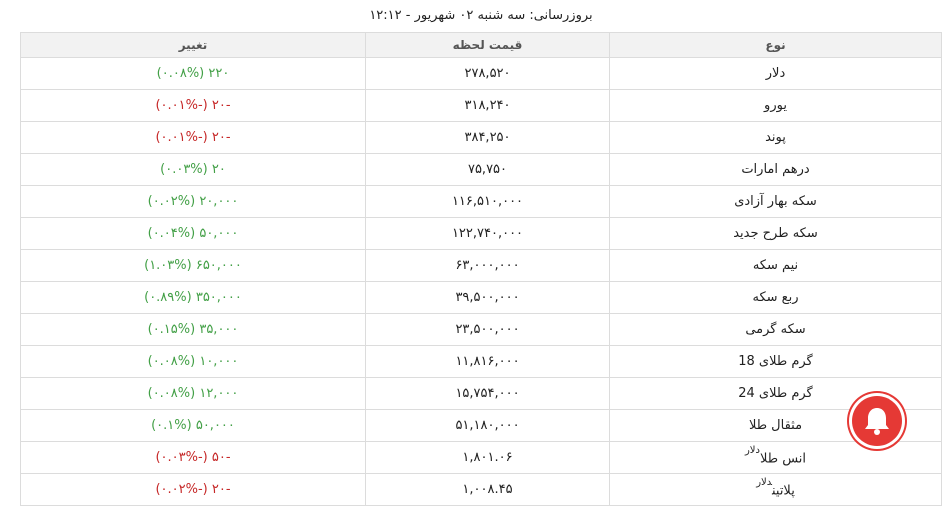 This screenshot has height=506, width=945. I want to click on price-text: ۲۷۸,۵۲۰, so click(487, 73).